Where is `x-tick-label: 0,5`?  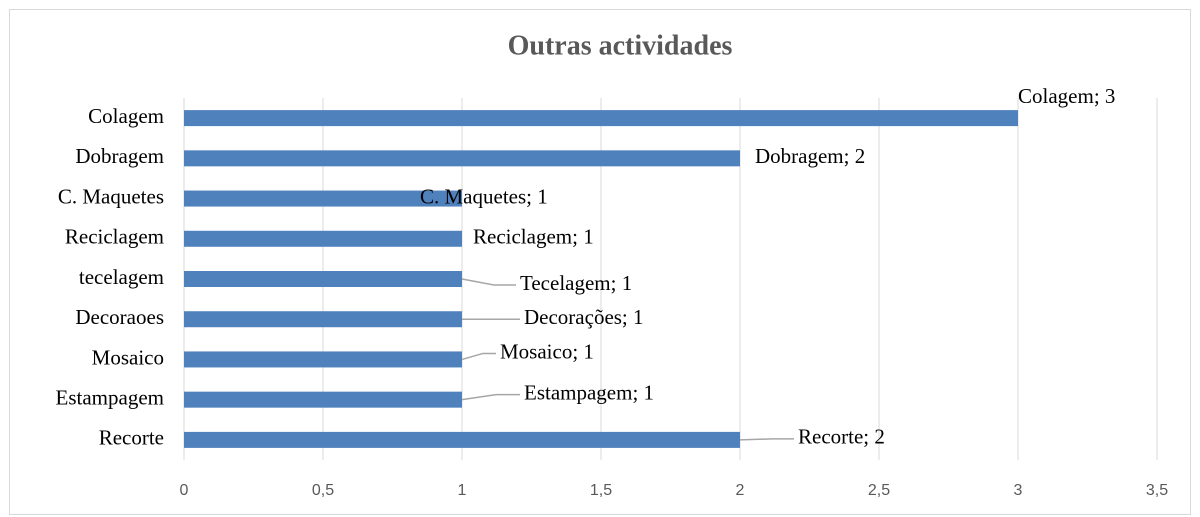 x-tick-label: 0,5 is located at coordinates (323, 490).